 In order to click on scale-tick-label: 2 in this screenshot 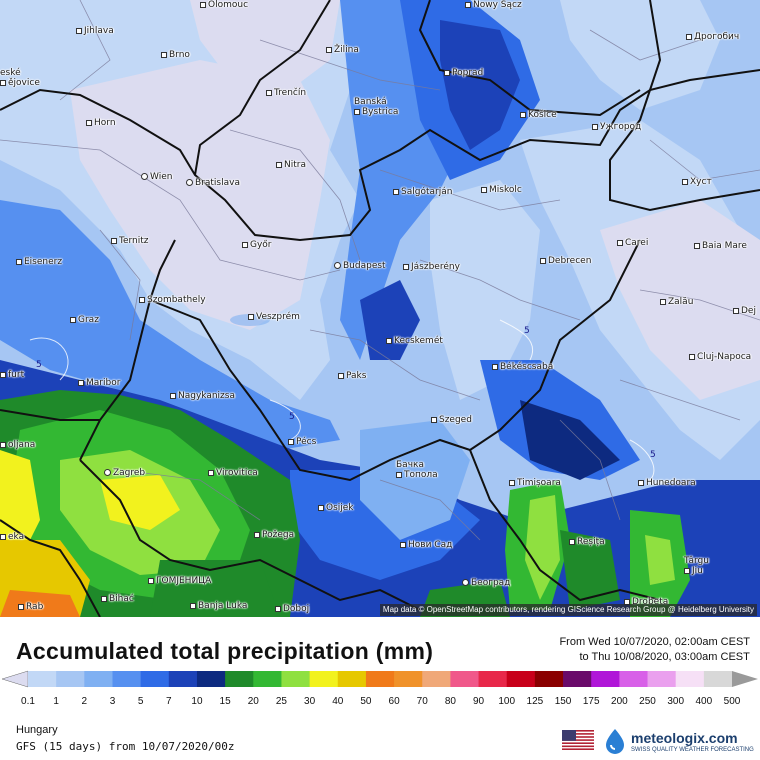, I will do `click(84, 701)`.